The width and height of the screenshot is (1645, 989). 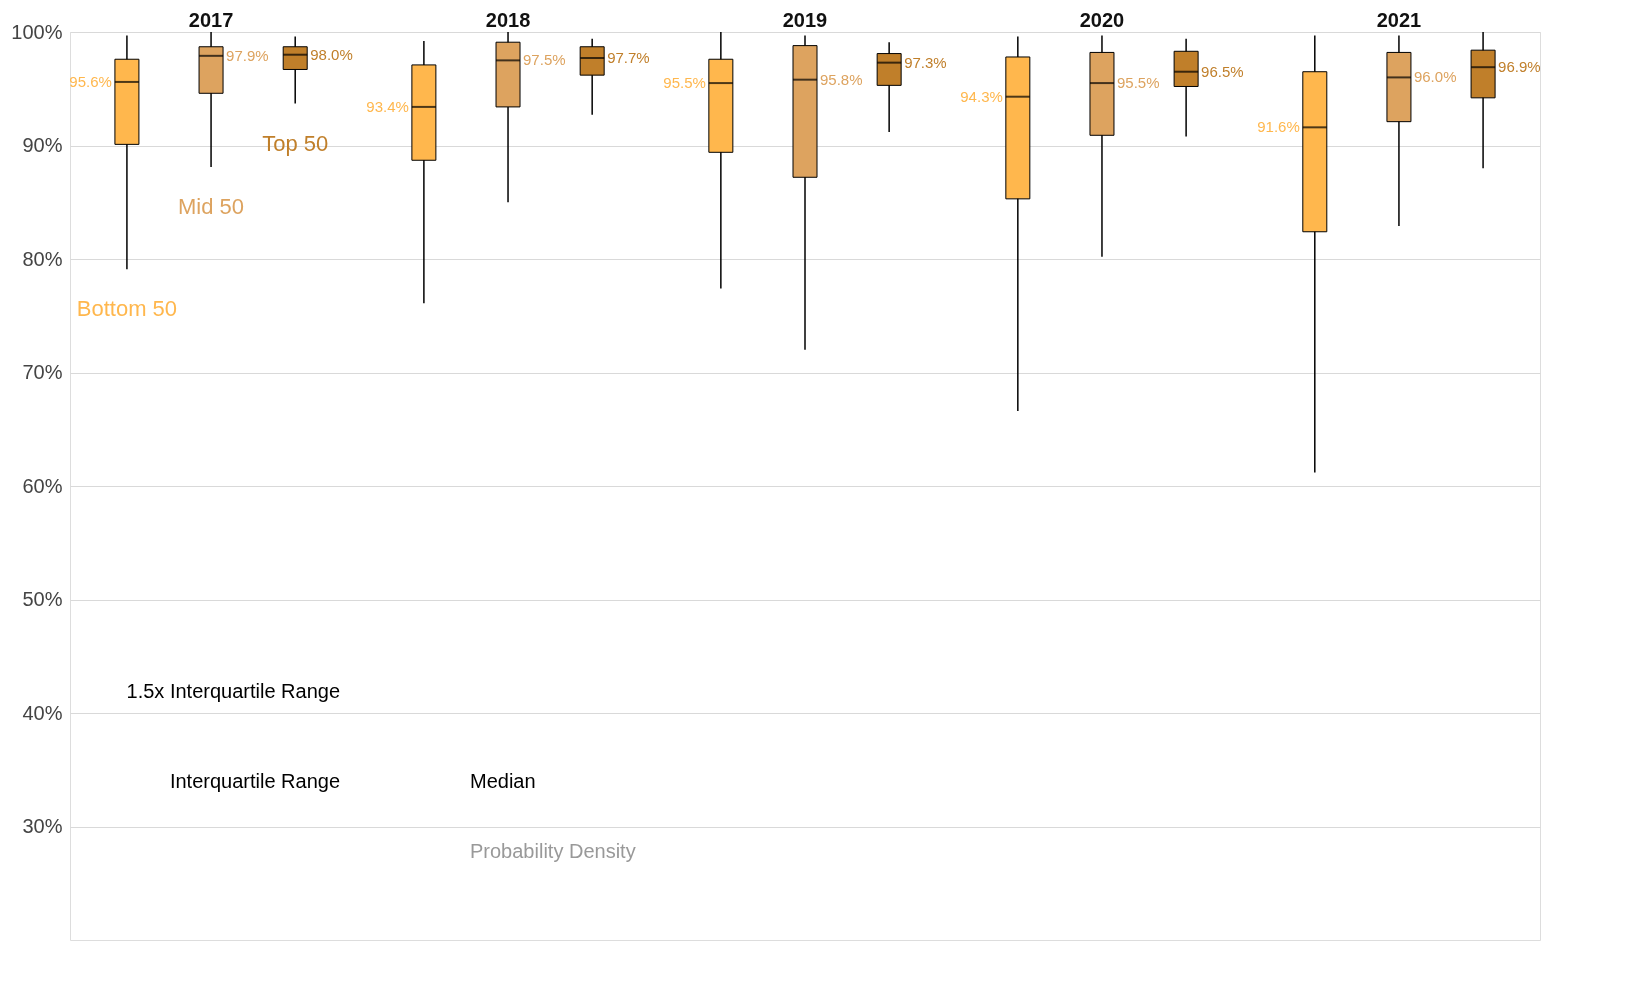 What do you see at coordinates (508, 19) in the screenshot?
I see `x-tick-label: 2018` at bounding box center [508, 19].